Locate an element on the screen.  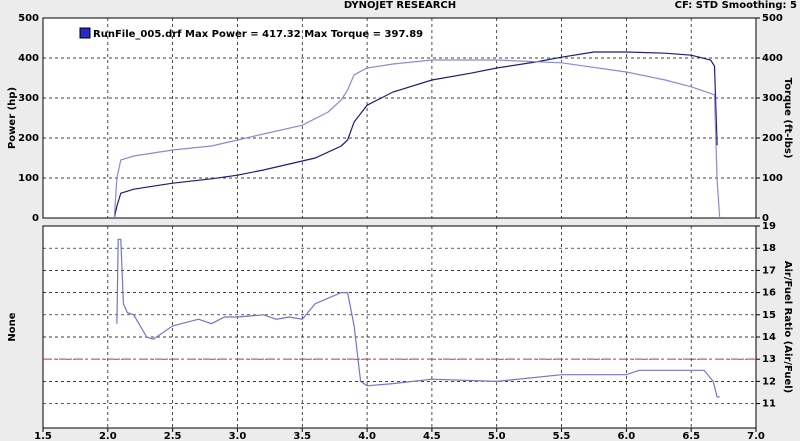
y2-tick-label: 200 is located at coordinates (772, 138).